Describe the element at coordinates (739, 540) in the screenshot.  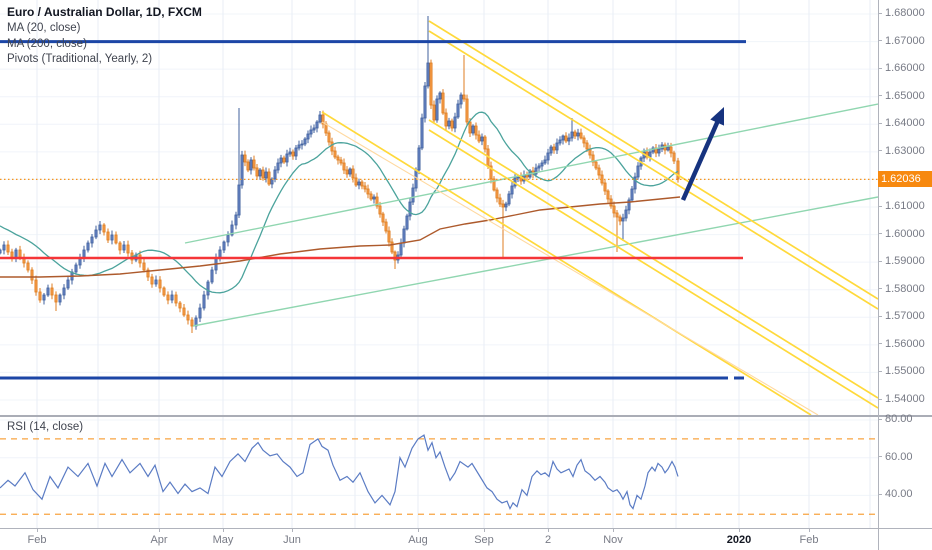
I see `time-axis-label: 2020` at that location.